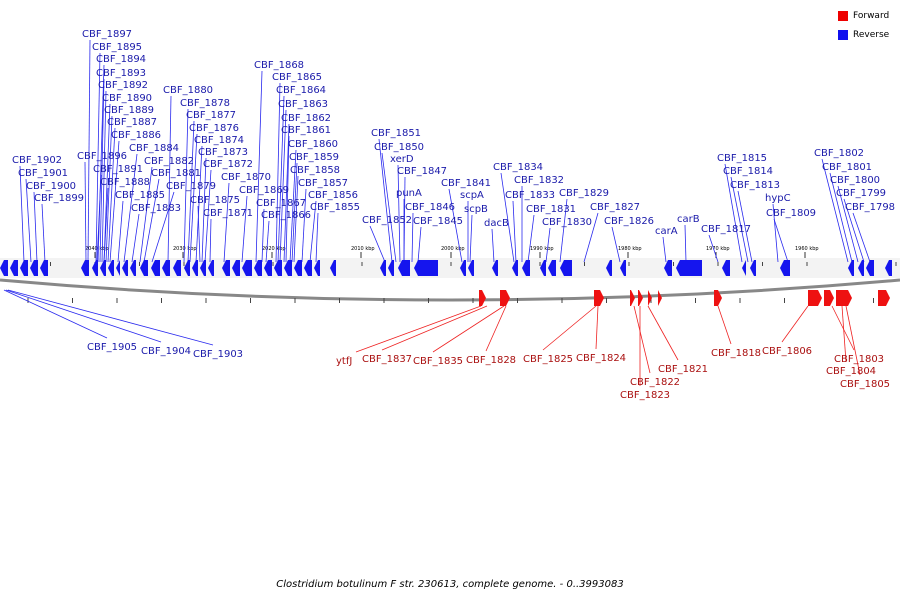 Image resolution: width=900 pixels, height=600 pixels. I want to click on gene-label-cbf-1818: CBF_1818, so click(736, 353).